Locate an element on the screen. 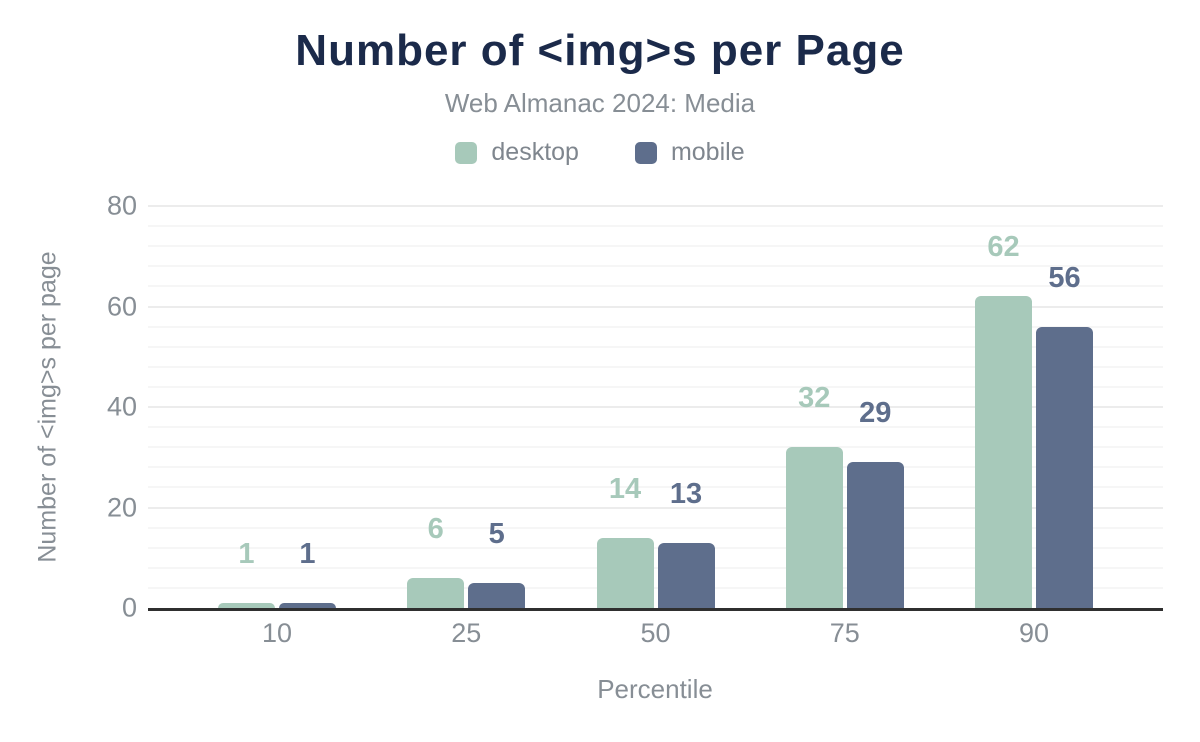 The height and width of the screenshot is (742, 1200). chart-title: Number of <img>s per Page is located at coordinates (600, 50).